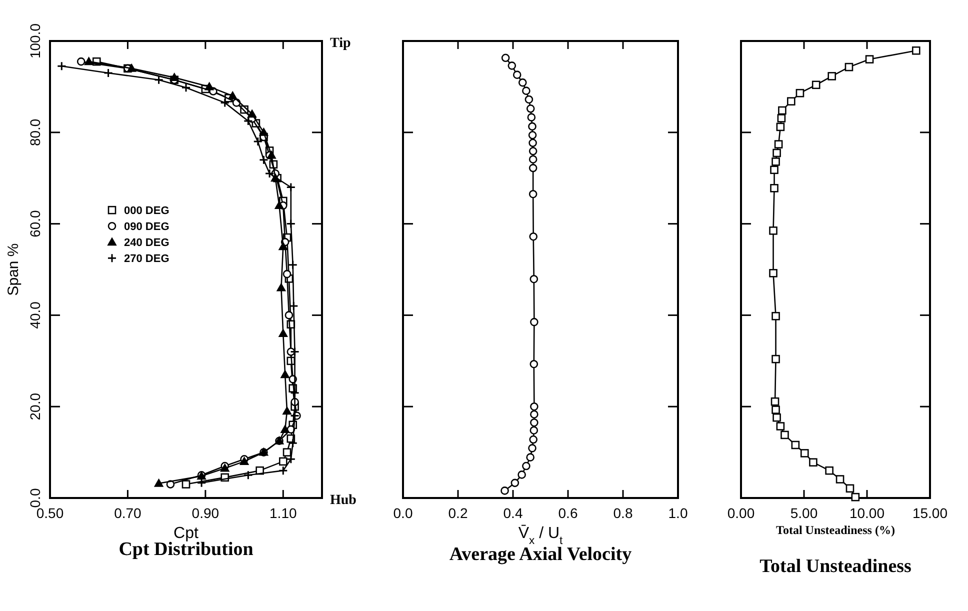 Image resolution: width=968 pixels, height=611 pixels. I want to click on x-tick-label: 0.8, so click(623, 513).